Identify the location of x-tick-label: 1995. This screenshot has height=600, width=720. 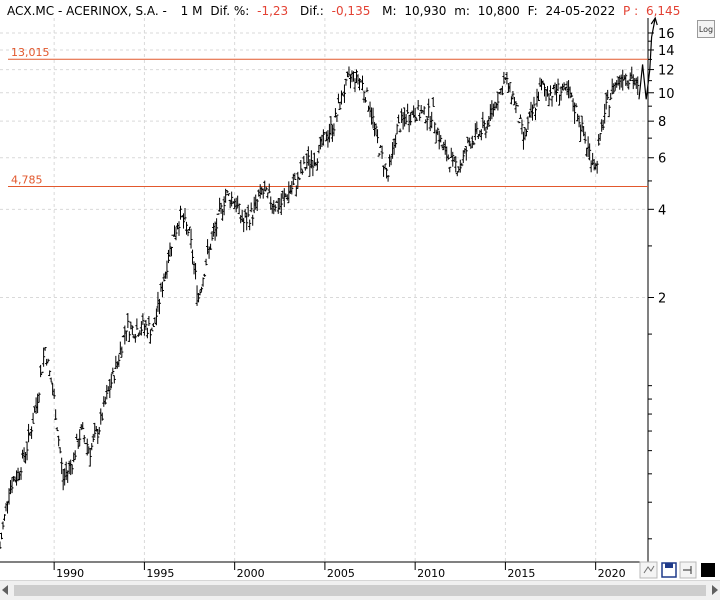
(160, 573).